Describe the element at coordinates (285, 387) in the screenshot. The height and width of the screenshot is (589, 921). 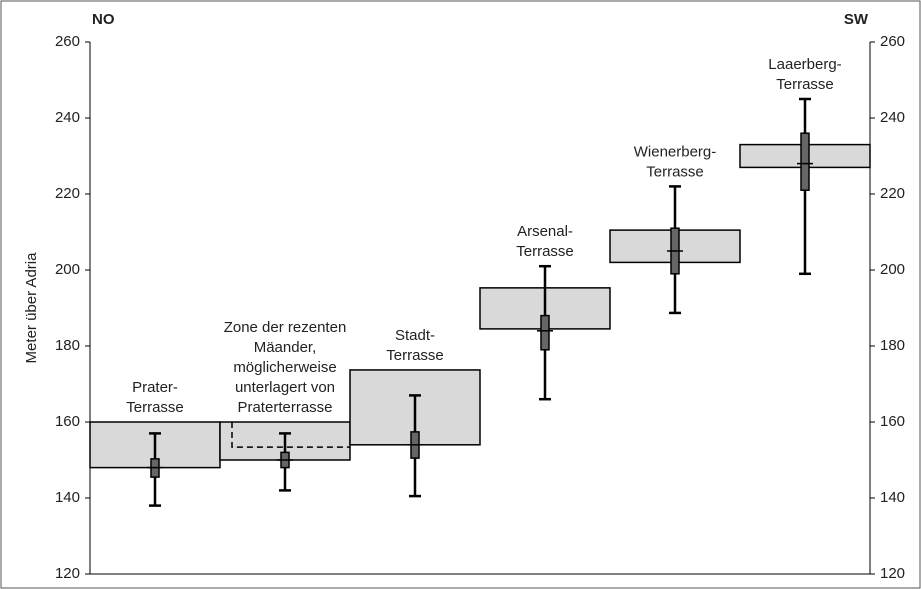
I see `category-label: unterlagert von` at that location.